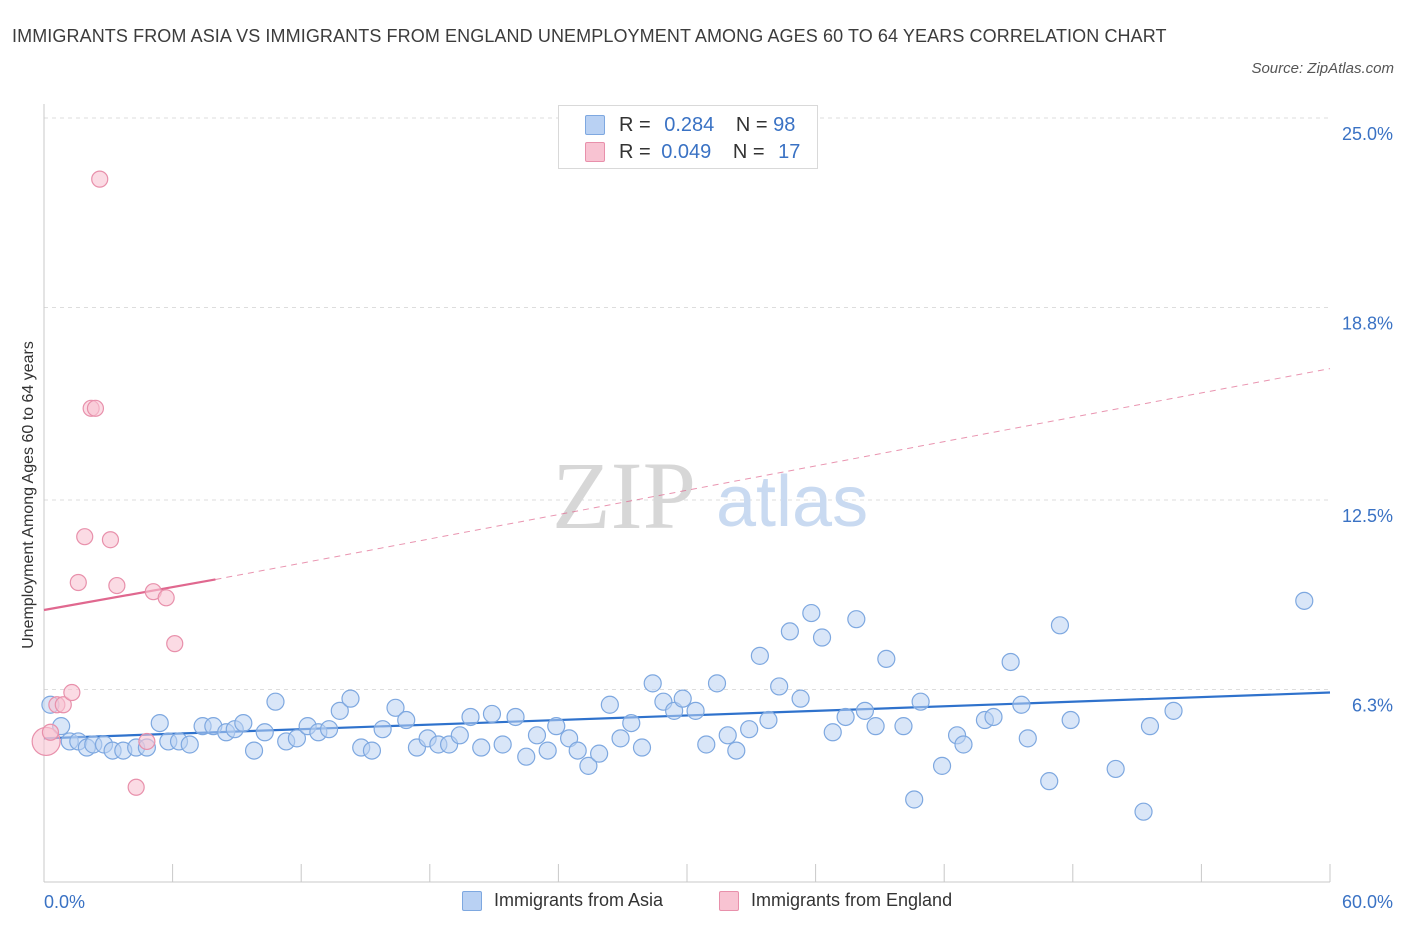 The image size is (1406, 930). I want to click on n-value-england: 17, so click(789, 152).